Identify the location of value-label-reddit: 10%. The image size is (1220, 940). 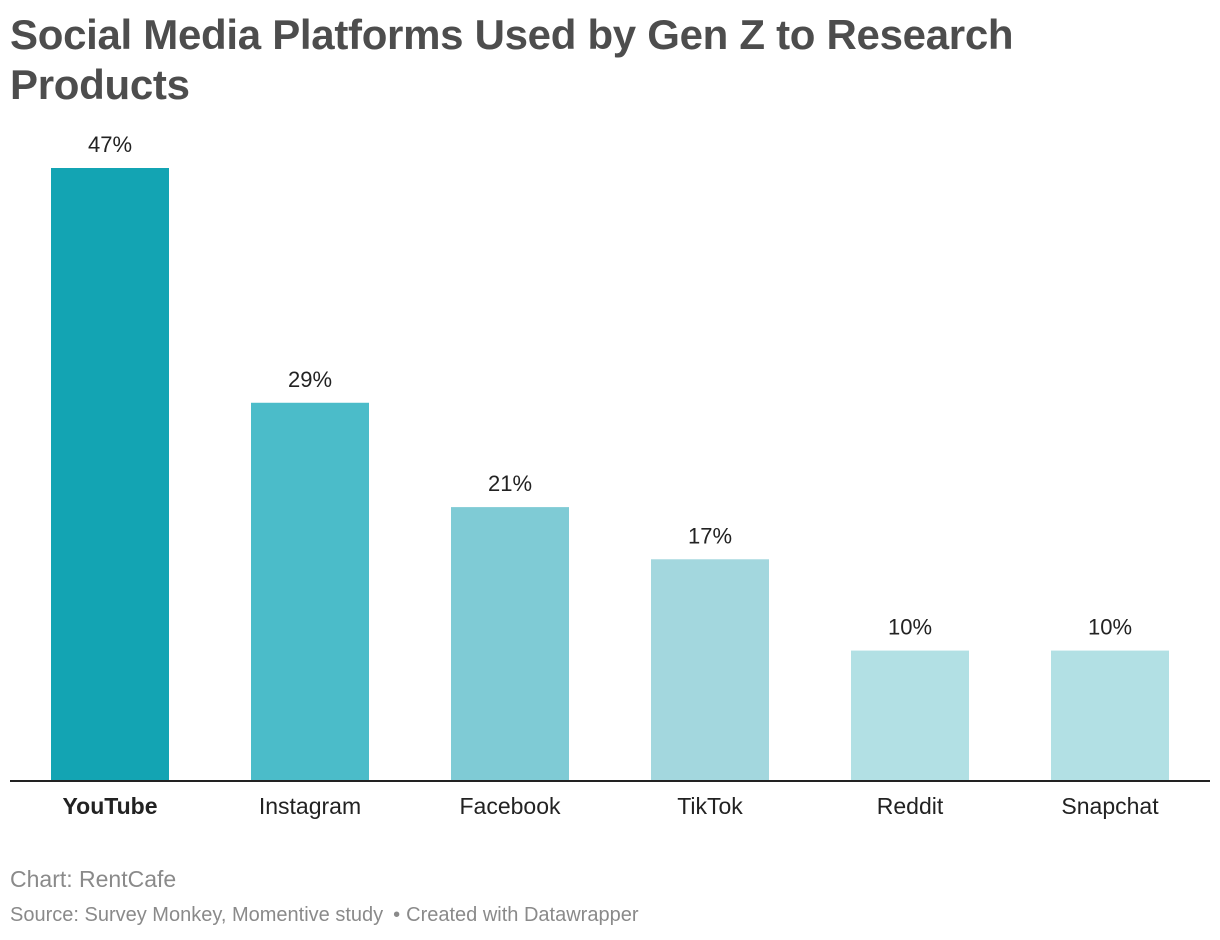
(910, 627).